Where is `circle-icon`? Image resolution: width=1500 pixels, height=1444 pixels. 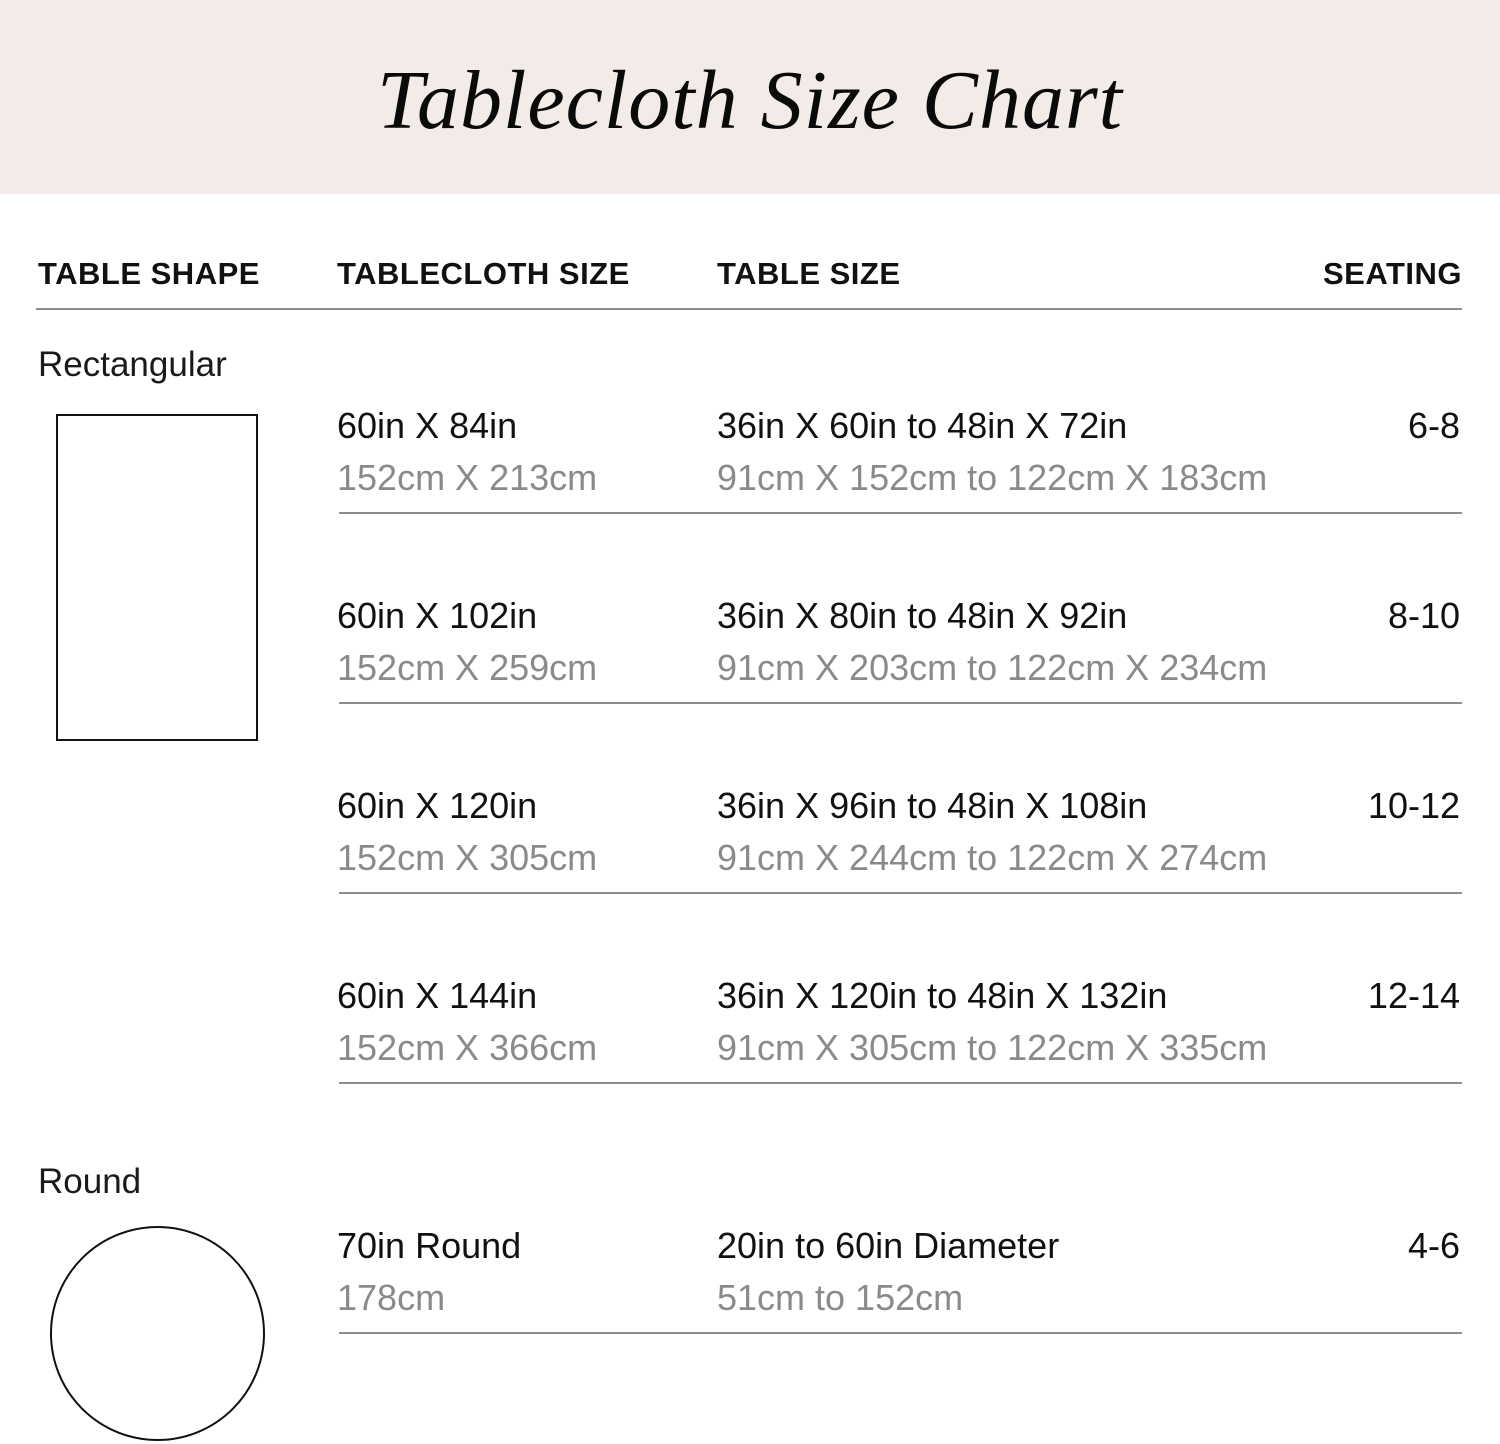
circle-icon is located at coordinates (157, 1333).